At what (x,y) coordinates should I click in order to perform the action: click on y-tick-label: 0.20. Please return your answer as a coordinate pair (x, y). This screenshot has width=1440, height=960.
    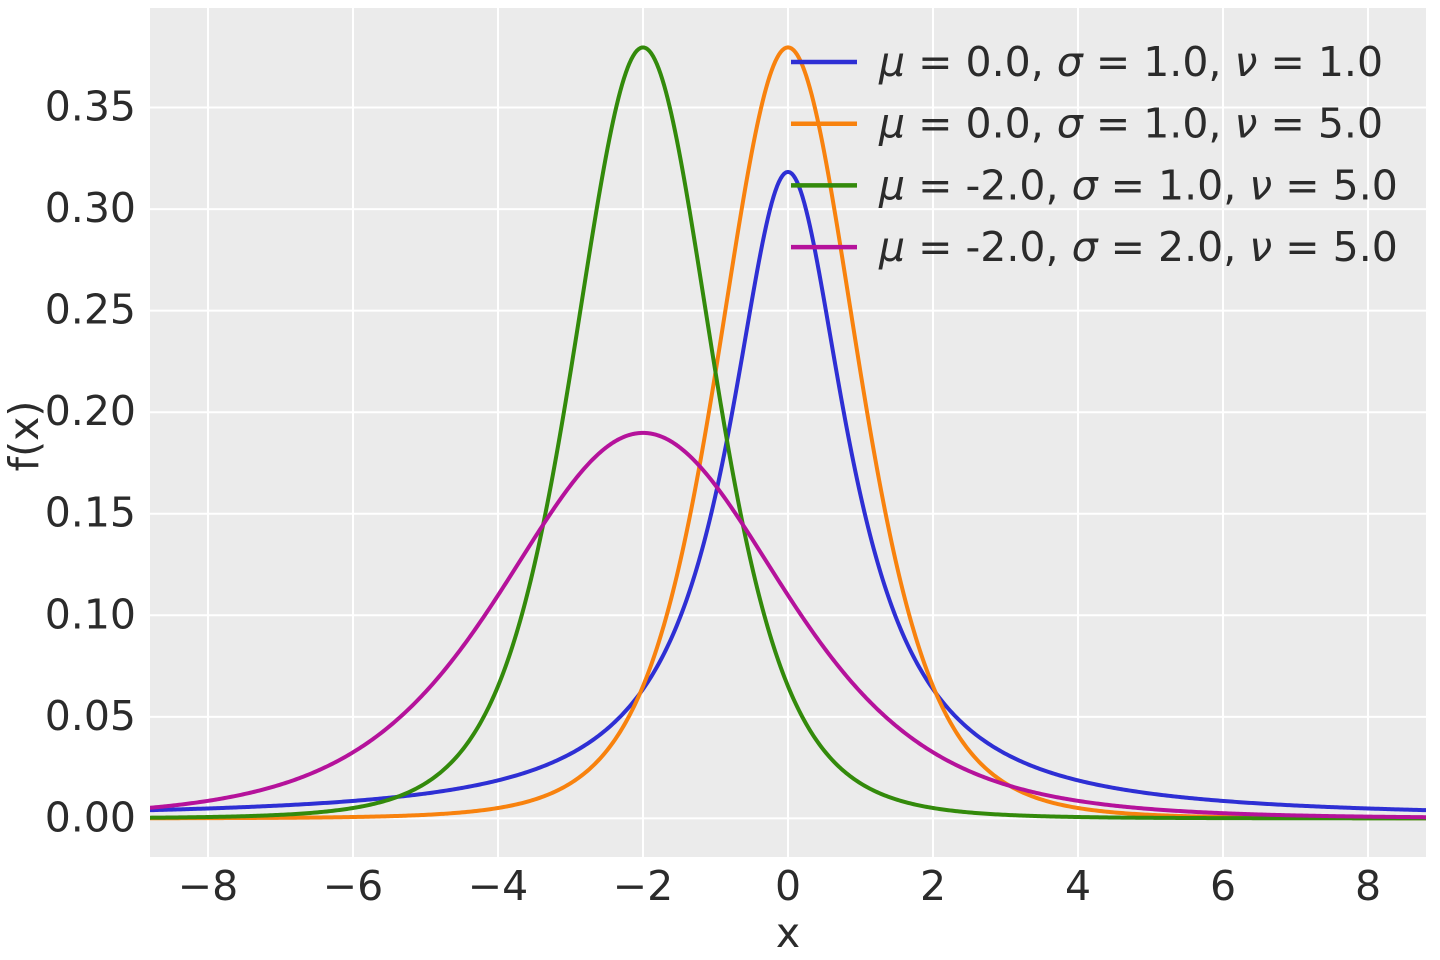
    Looking at the image, I should click on (90, 411).